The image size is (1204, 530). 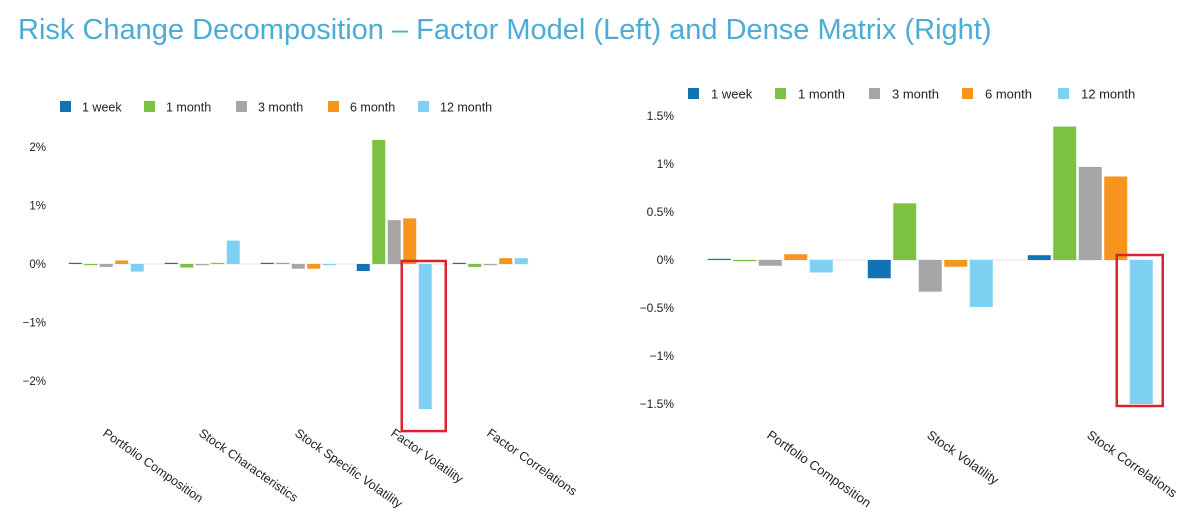 What do you see at coordinates (666, 260) in the screenshot?
I see `right-y-tick-label: 0%` at bounding box center [666, 260].